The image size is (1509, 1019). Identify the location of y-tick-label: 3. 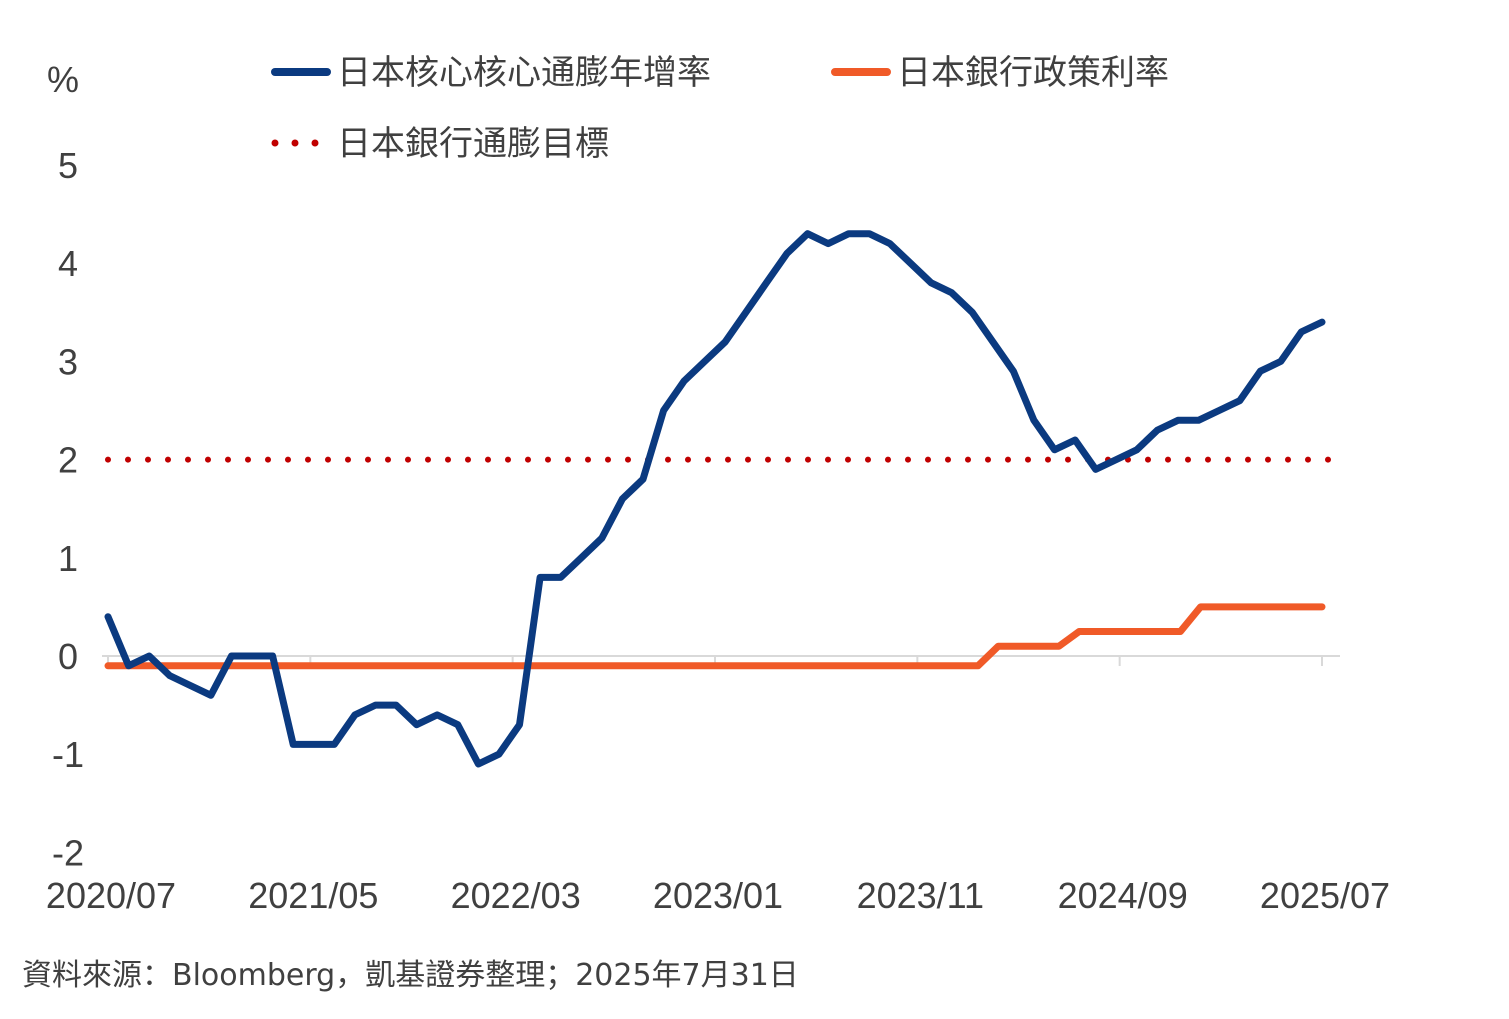
(68, 361).